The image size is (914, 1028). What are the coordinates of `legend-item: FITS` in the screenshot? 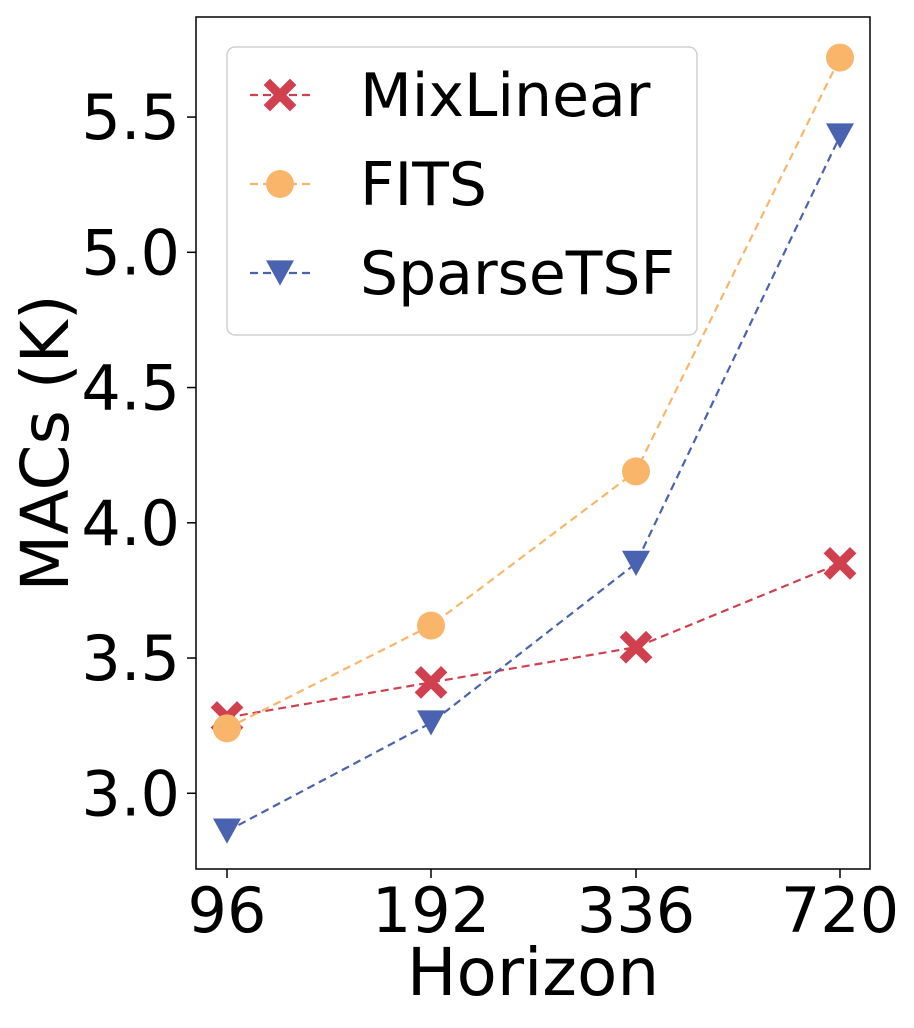 It's located at (368, 185).